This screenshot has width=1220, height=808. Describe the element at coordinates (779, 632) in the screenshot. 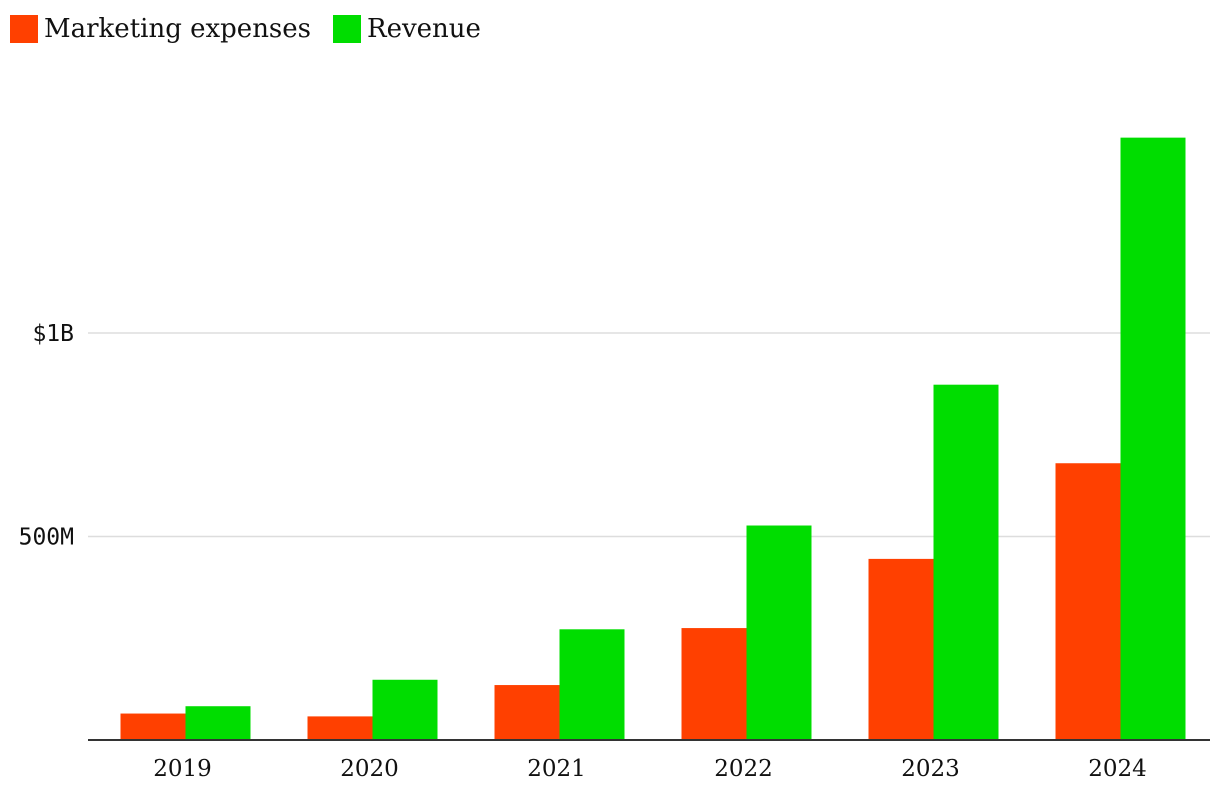

I see `bar-revenue-2022` at that location.